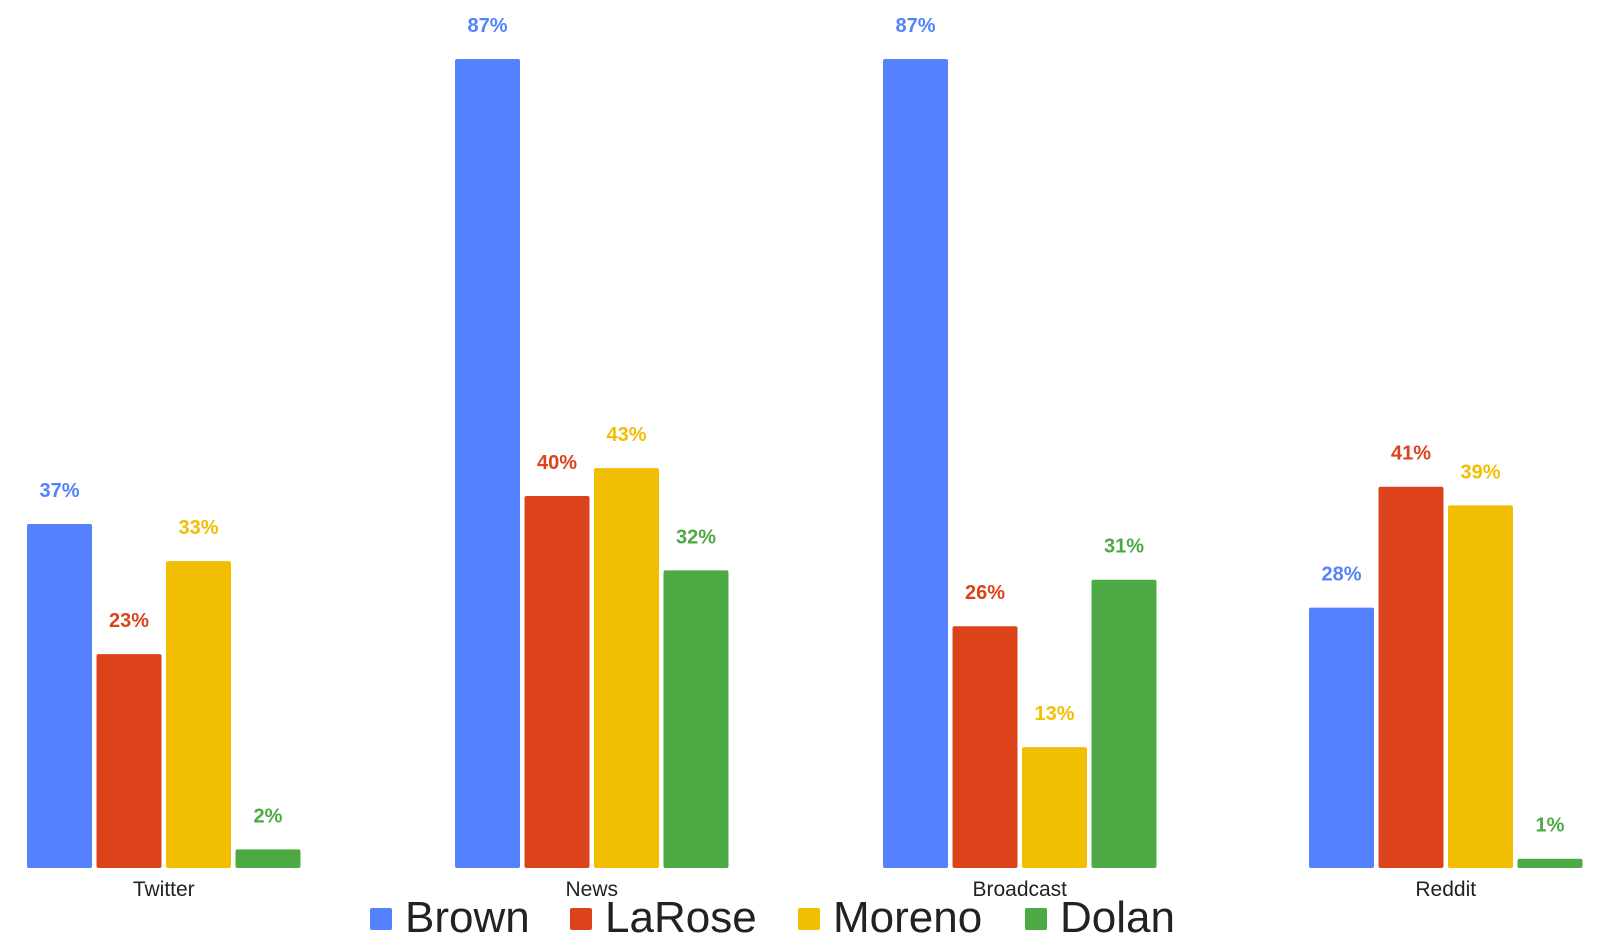  I want to click on legend-swatch-larose, so click(581, 919).